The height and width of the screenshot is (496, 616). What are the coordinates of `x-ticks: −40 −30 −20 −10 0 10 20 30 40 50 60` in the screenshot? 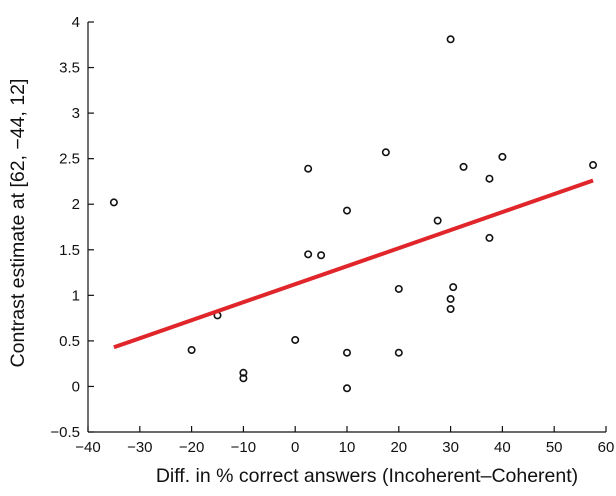 It's located at (344, 441).